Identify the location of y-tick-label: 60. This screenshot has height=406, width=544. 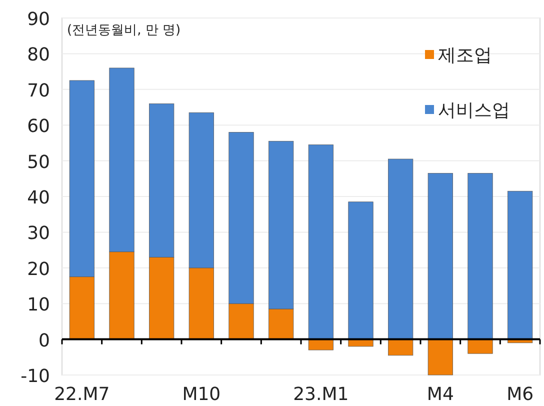
(38, 127).